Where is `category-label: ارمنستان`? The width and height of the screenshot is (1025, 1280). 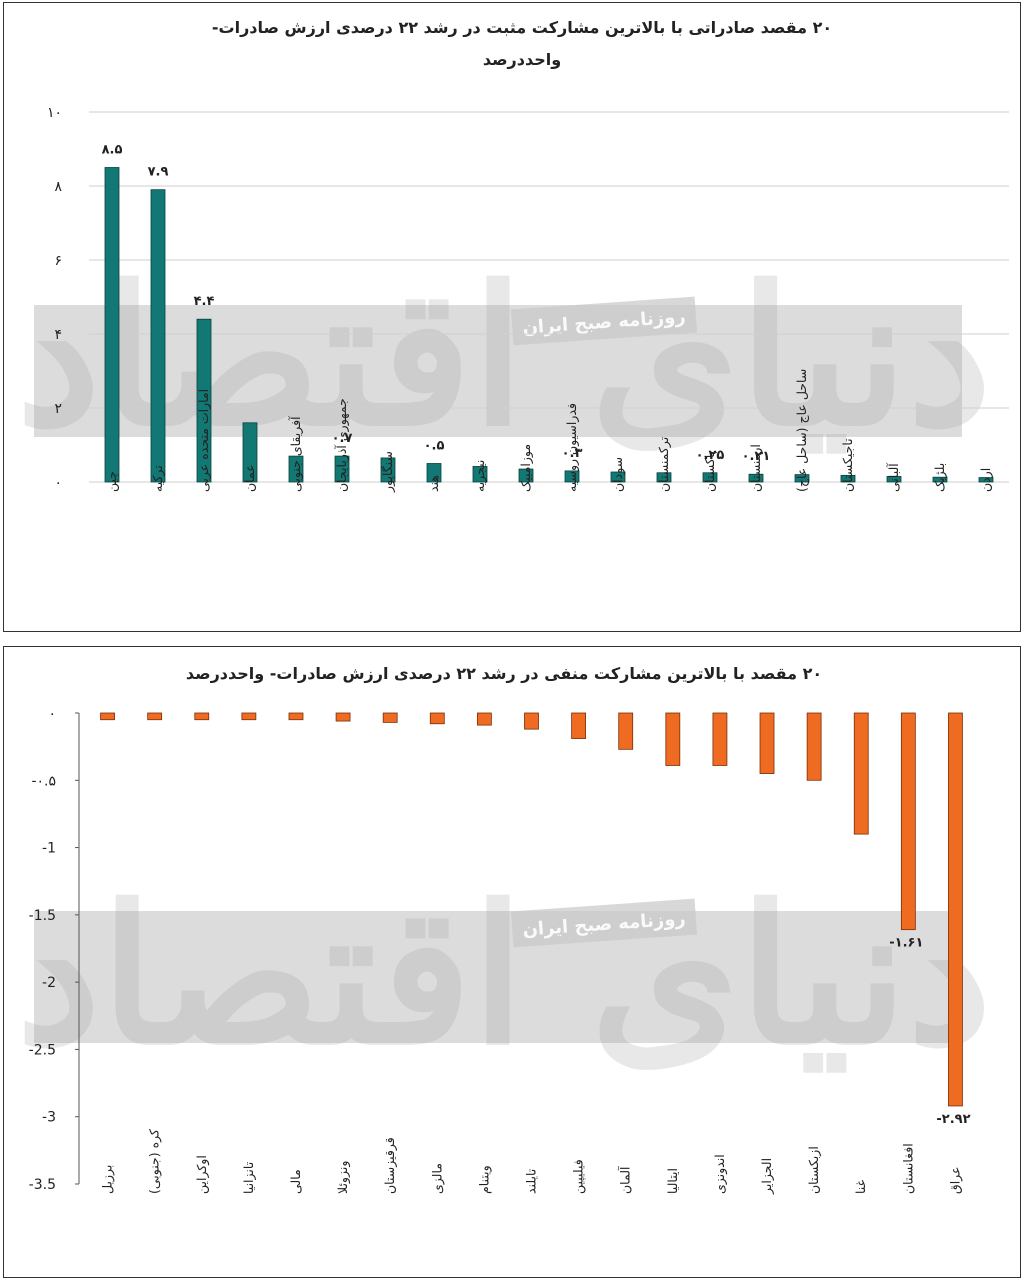
category-label: ارمنستان is located at coordinates (756, 468).